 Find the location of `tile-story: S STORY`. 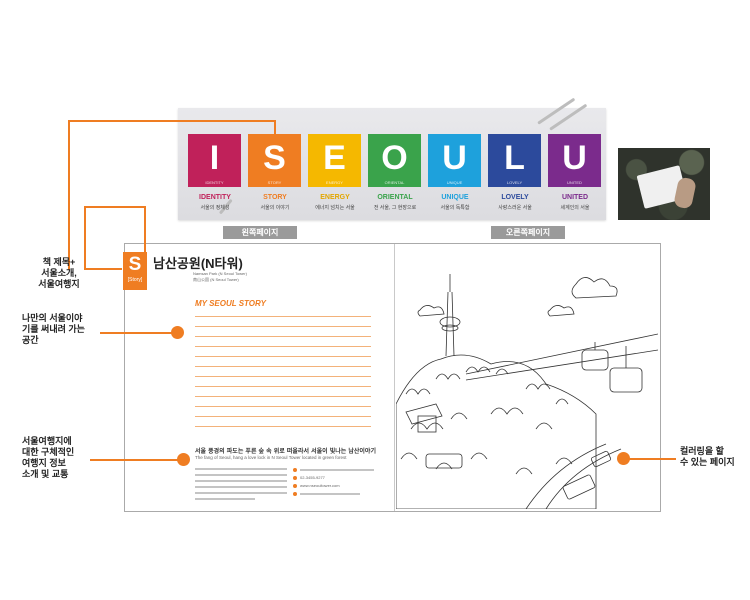

tile-story: S STORY is located at coordinates (274, 160).